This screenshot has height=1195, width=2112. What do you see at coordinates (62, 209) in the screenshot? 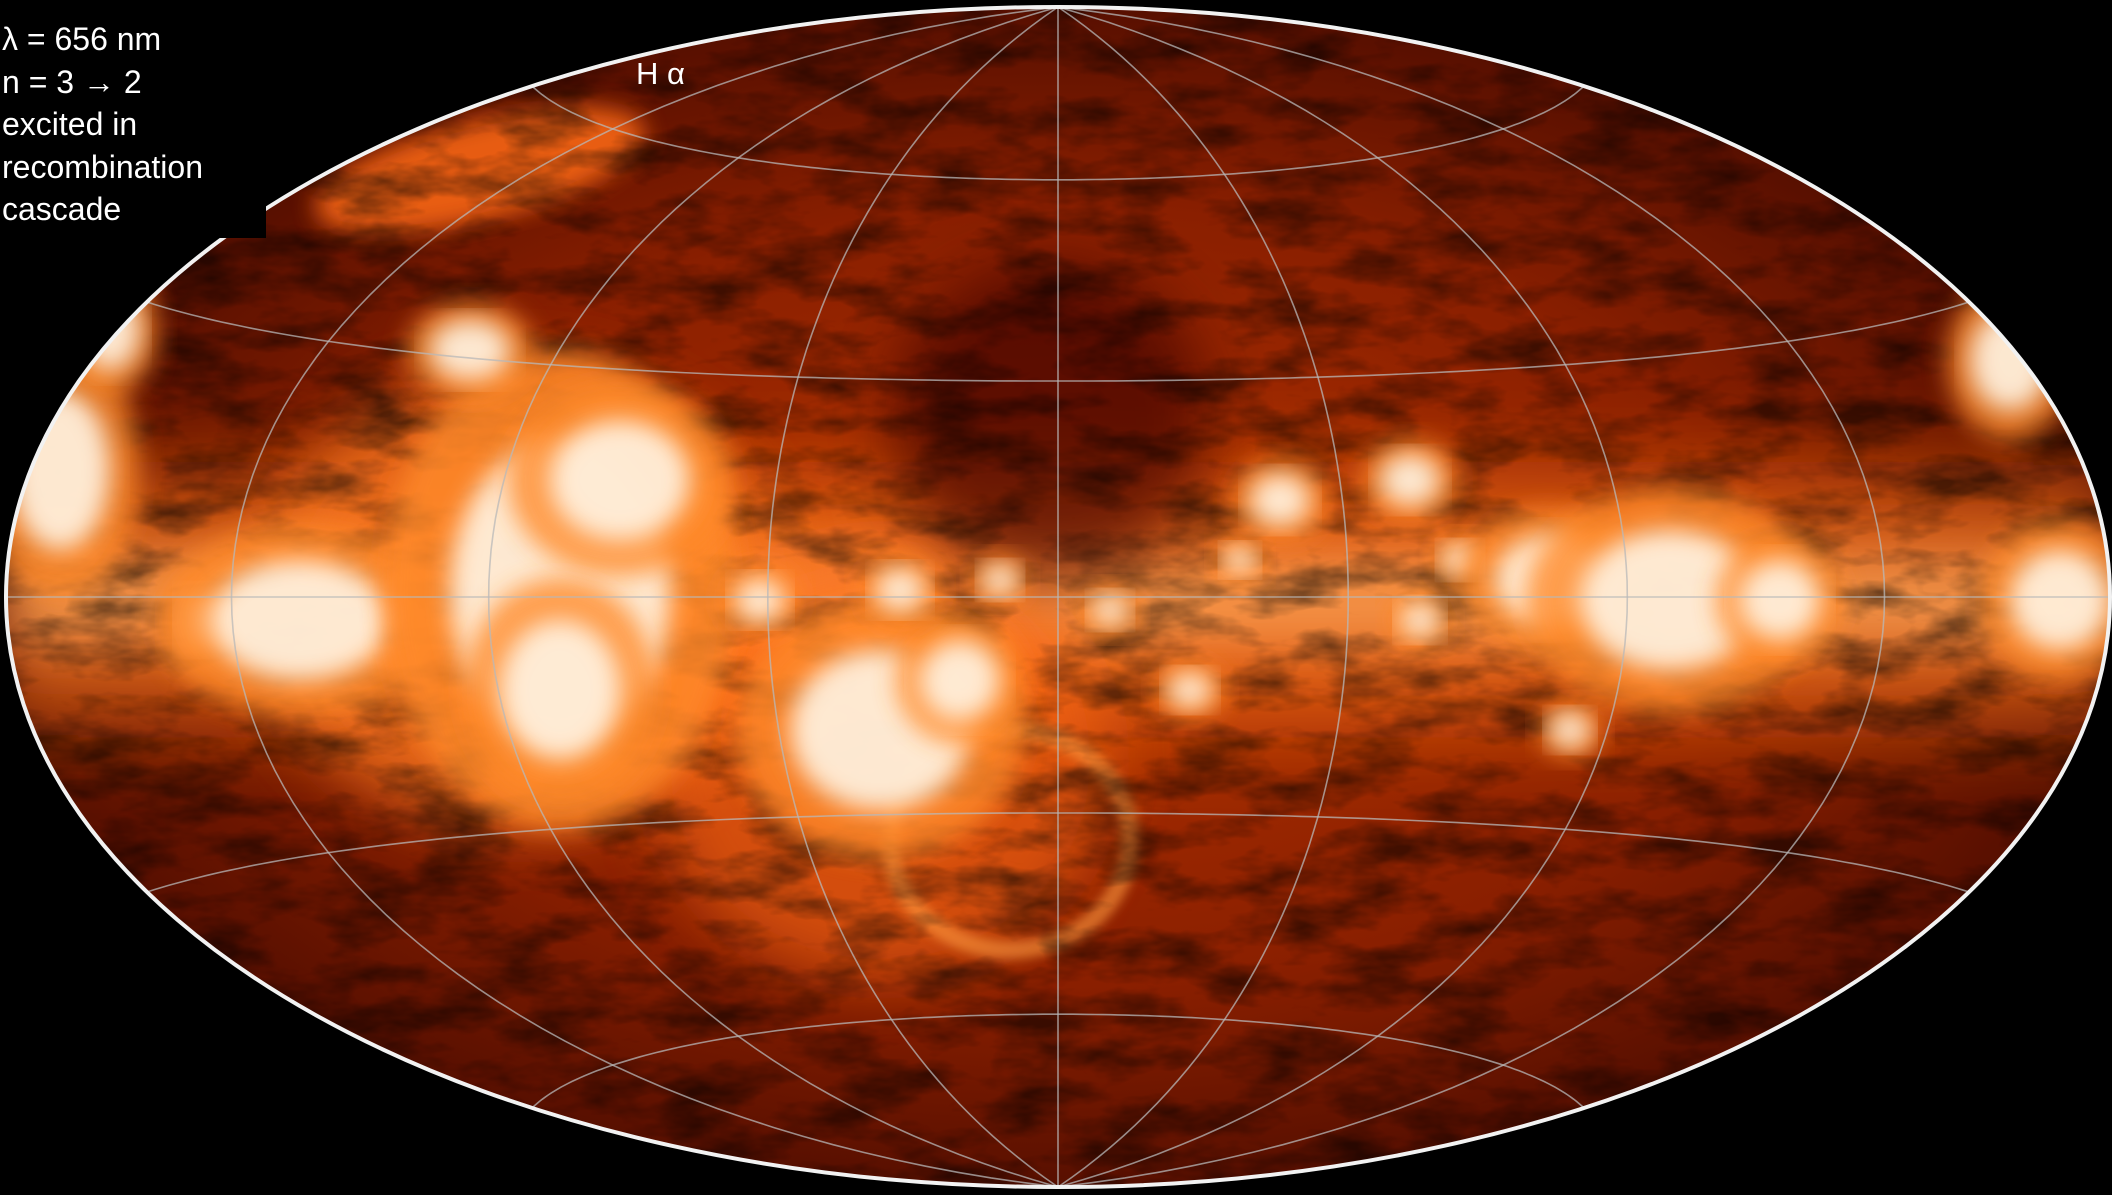
I see `excitation-text-3: cascade` at bounding box center [62, 209].